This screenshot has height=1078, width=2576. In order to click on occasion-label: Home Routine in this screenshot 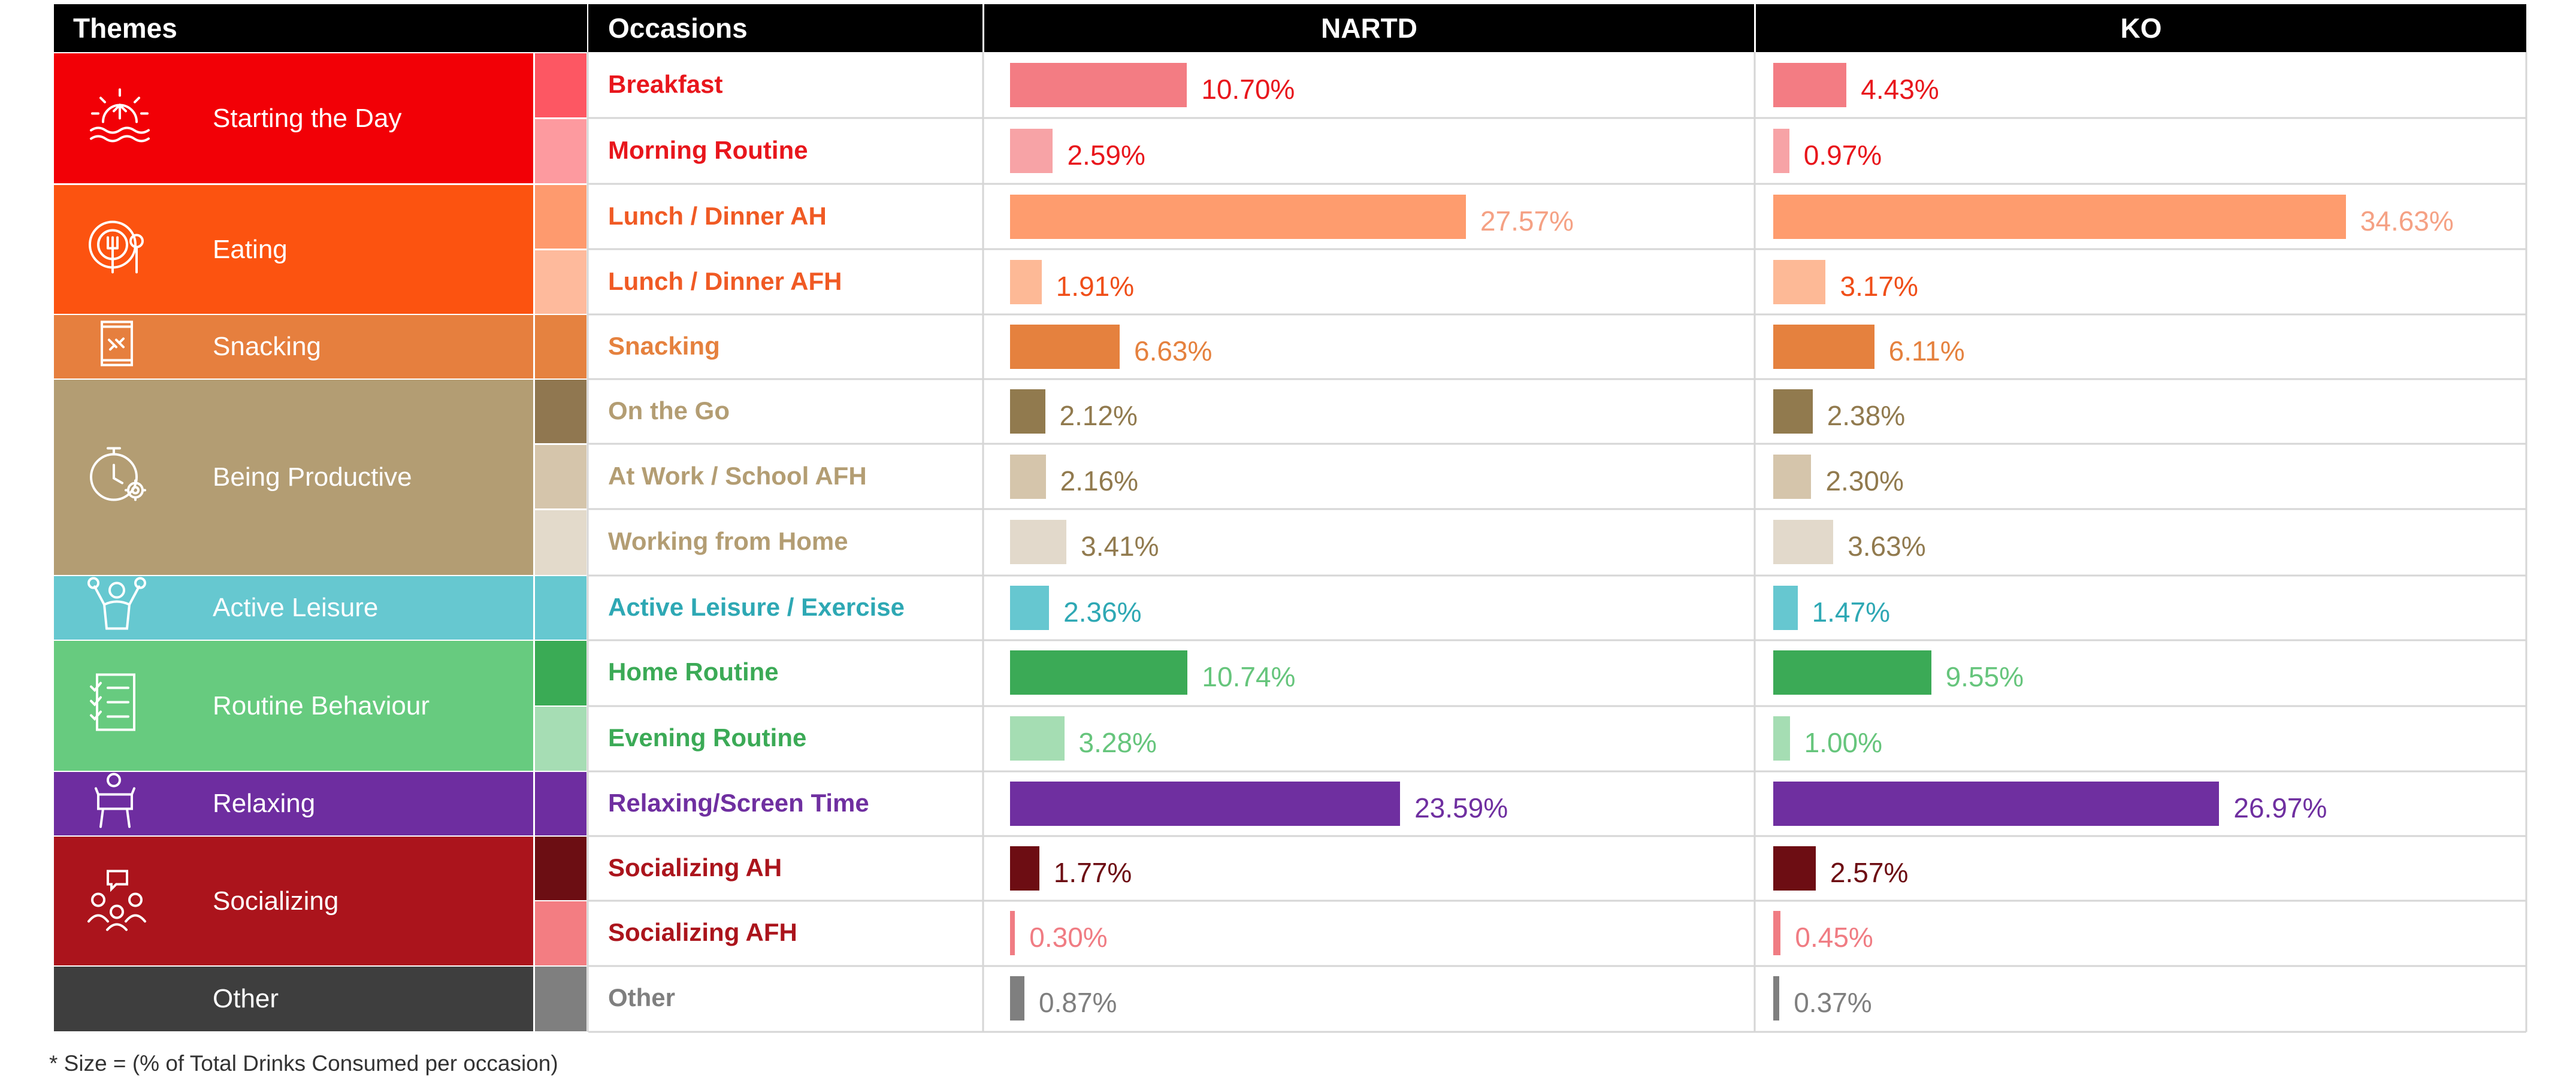, I will do `click(693, 672)`.